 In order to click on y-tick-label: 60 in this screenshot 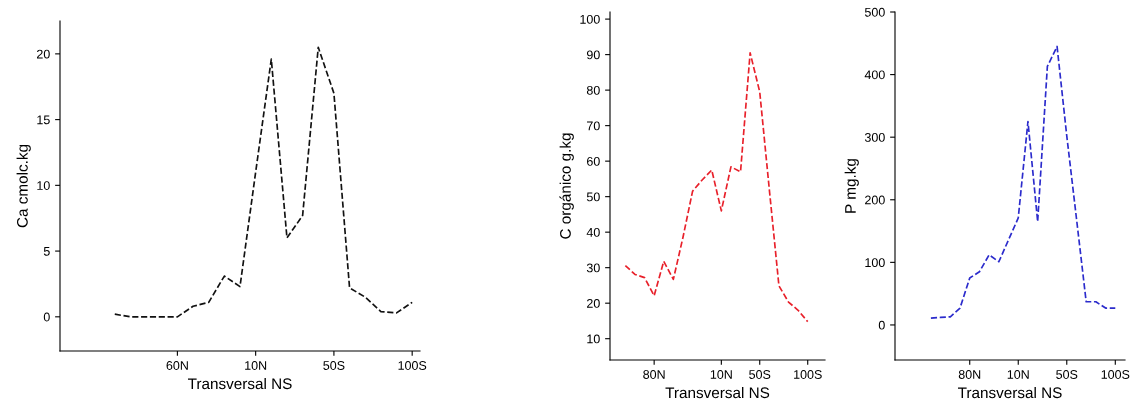, I will do `click(593, 161)`.